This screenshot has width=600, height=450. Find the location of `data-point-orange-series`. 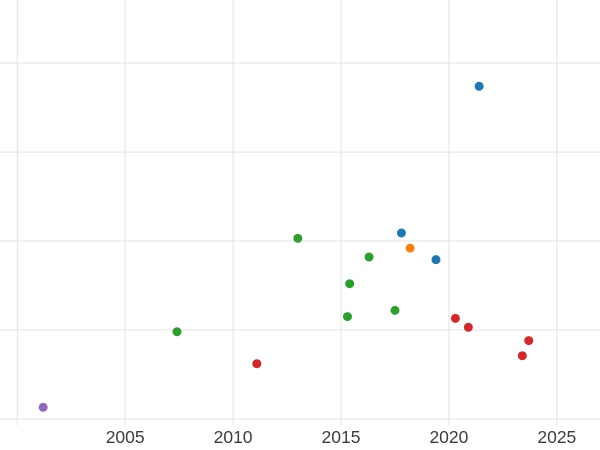

data-point-orange-series is located at coordinates (410, 248).